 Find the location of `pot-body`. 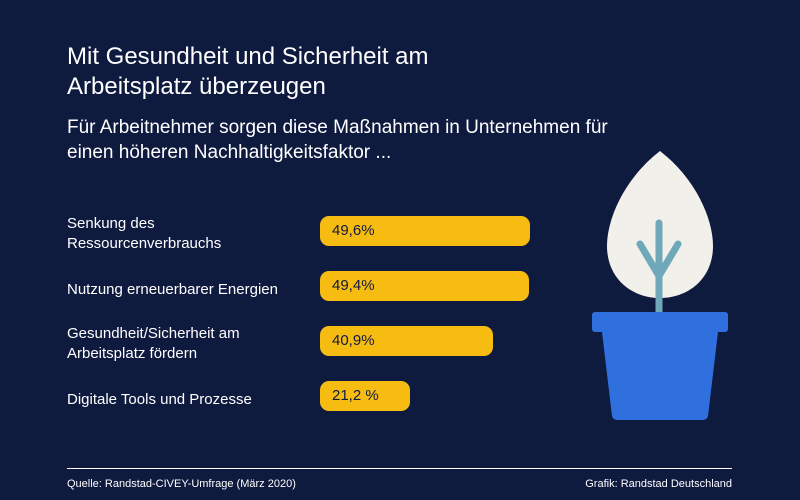

pot-body is located at coordinates (660, 376).